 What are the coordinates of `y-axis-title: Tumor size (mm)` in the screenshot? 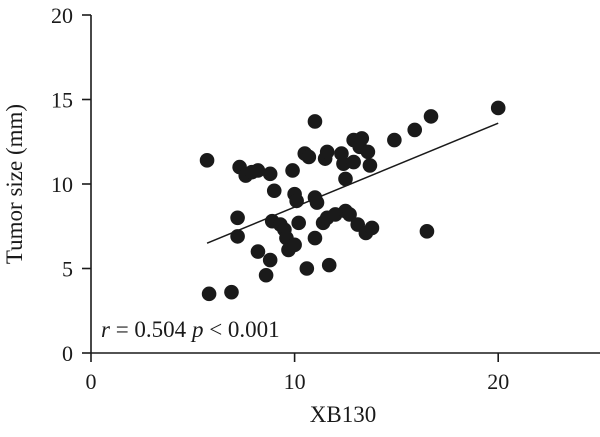 It's located at (14, 184).